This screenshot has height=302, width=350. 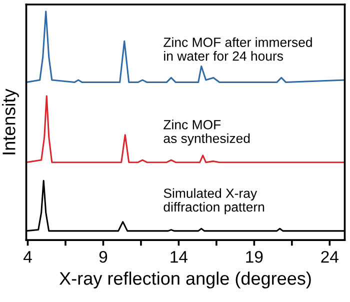 What do you see at coordinates (179, 257) in the screenshot?
I see `x-tick-label: 14` at bounding box center [179, 257].